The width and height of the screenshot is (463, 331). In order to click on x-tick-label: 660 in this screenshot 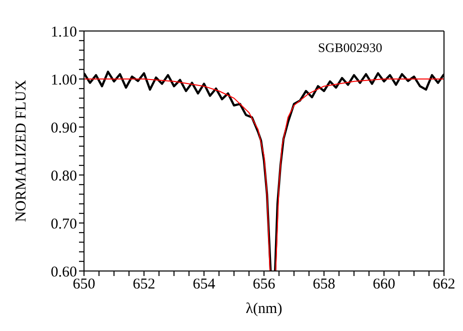, I will do `click(384, 284)`.